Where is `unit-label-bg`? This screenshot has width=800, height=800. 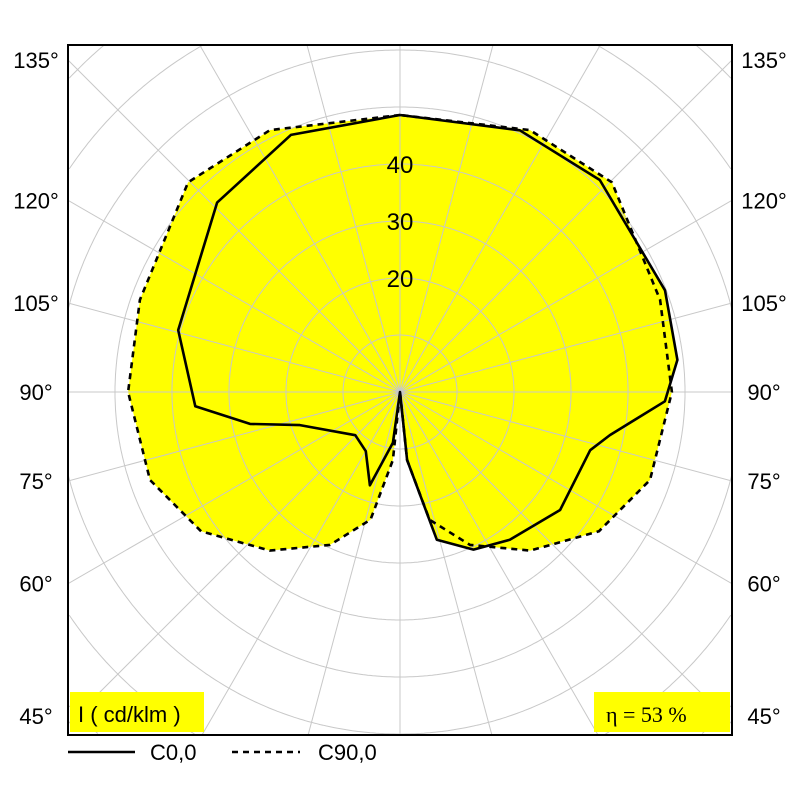 unit-label-bg is located at coordinates (137, 712).